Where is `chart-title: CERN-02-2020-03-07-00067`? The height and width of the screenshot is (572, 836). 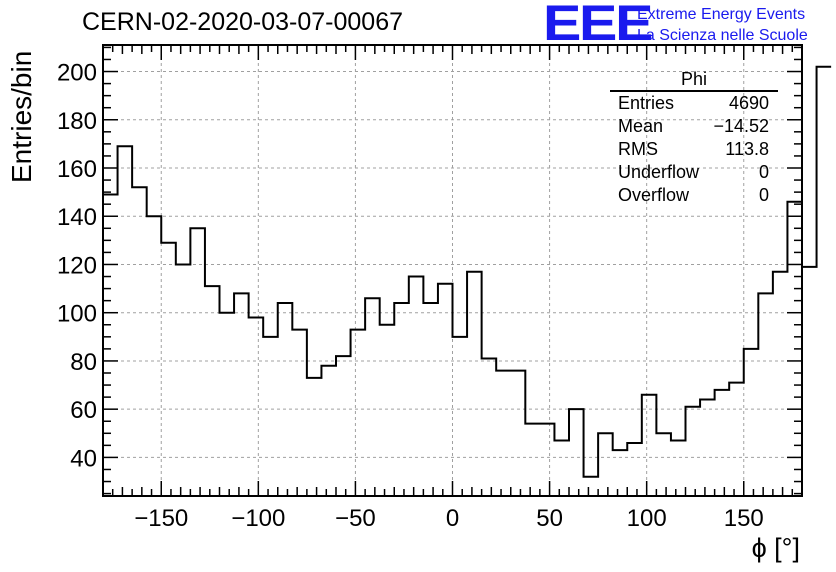 chart-title: CERN-02-2020-03-07-00067 is located at coordinates (243, 22).